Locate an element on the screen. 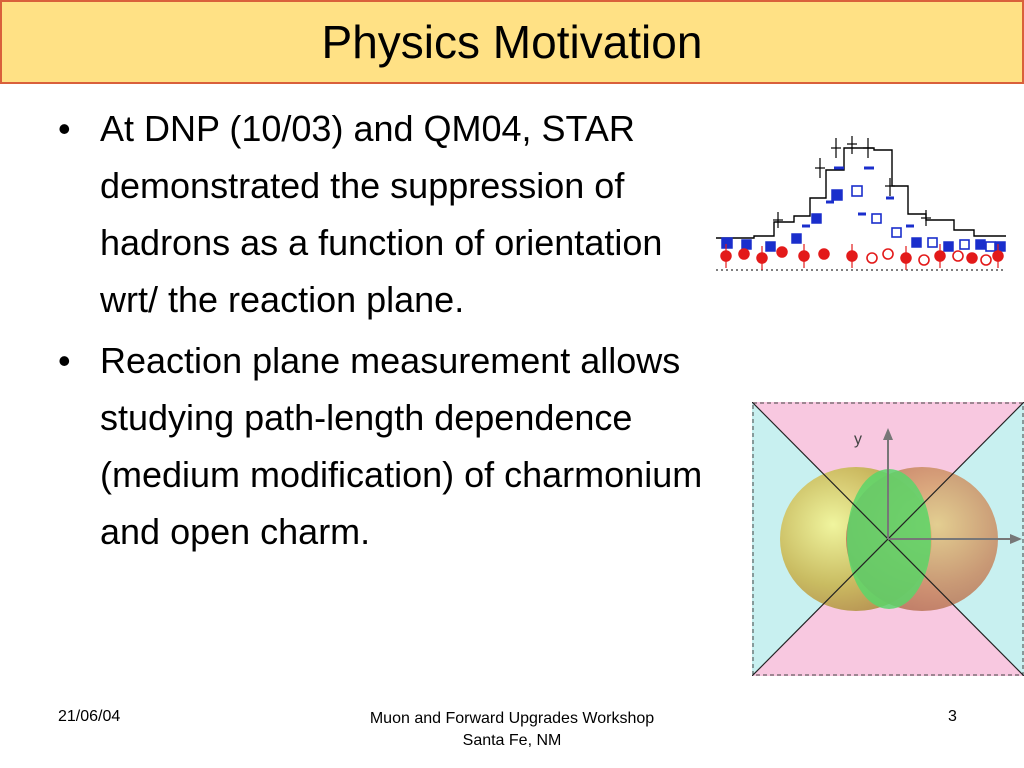  footer-event-title: Muon and Forward Upgrades Workshop is located at coordinates (512, 718).